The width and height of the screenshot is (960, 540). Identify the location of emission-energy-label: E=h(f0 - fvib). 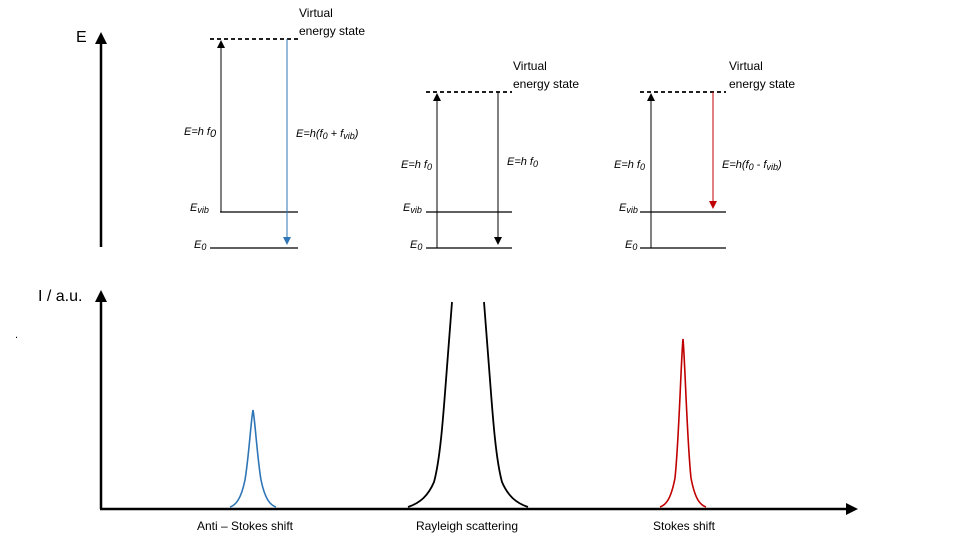
(752, 165).